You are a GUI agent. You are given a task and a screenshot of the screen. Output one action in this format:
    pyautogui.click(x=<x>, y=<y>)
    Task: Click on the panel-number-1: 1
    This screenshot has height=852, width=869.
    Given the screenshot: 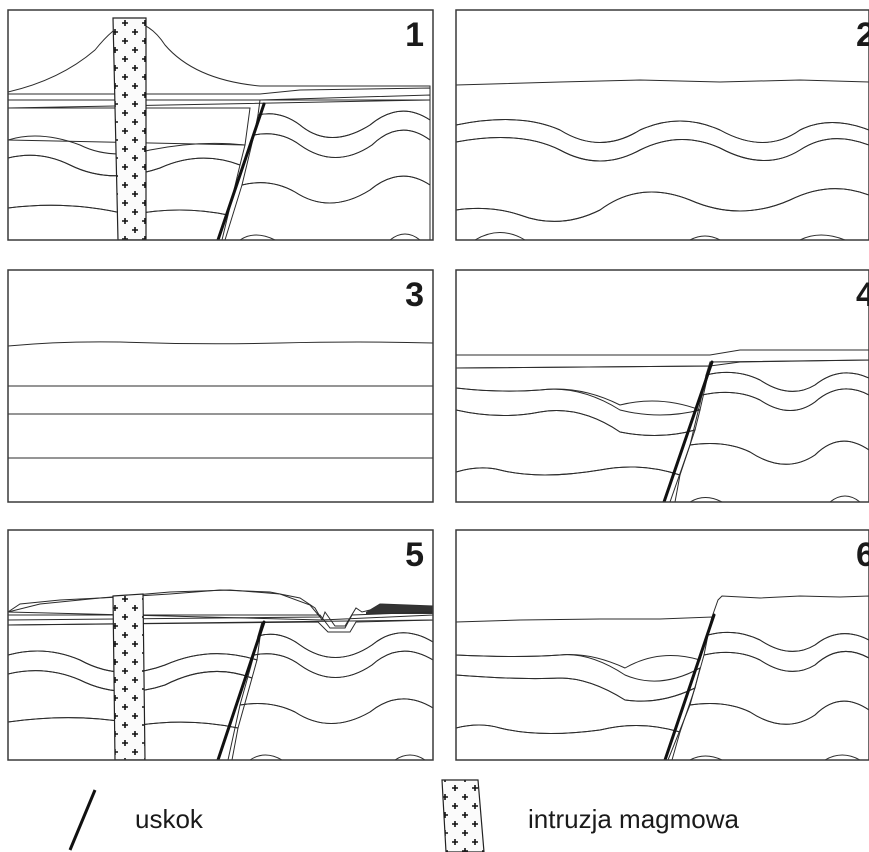 What is the action you would take?
    pyautogui.click(x=414, y=35)
    